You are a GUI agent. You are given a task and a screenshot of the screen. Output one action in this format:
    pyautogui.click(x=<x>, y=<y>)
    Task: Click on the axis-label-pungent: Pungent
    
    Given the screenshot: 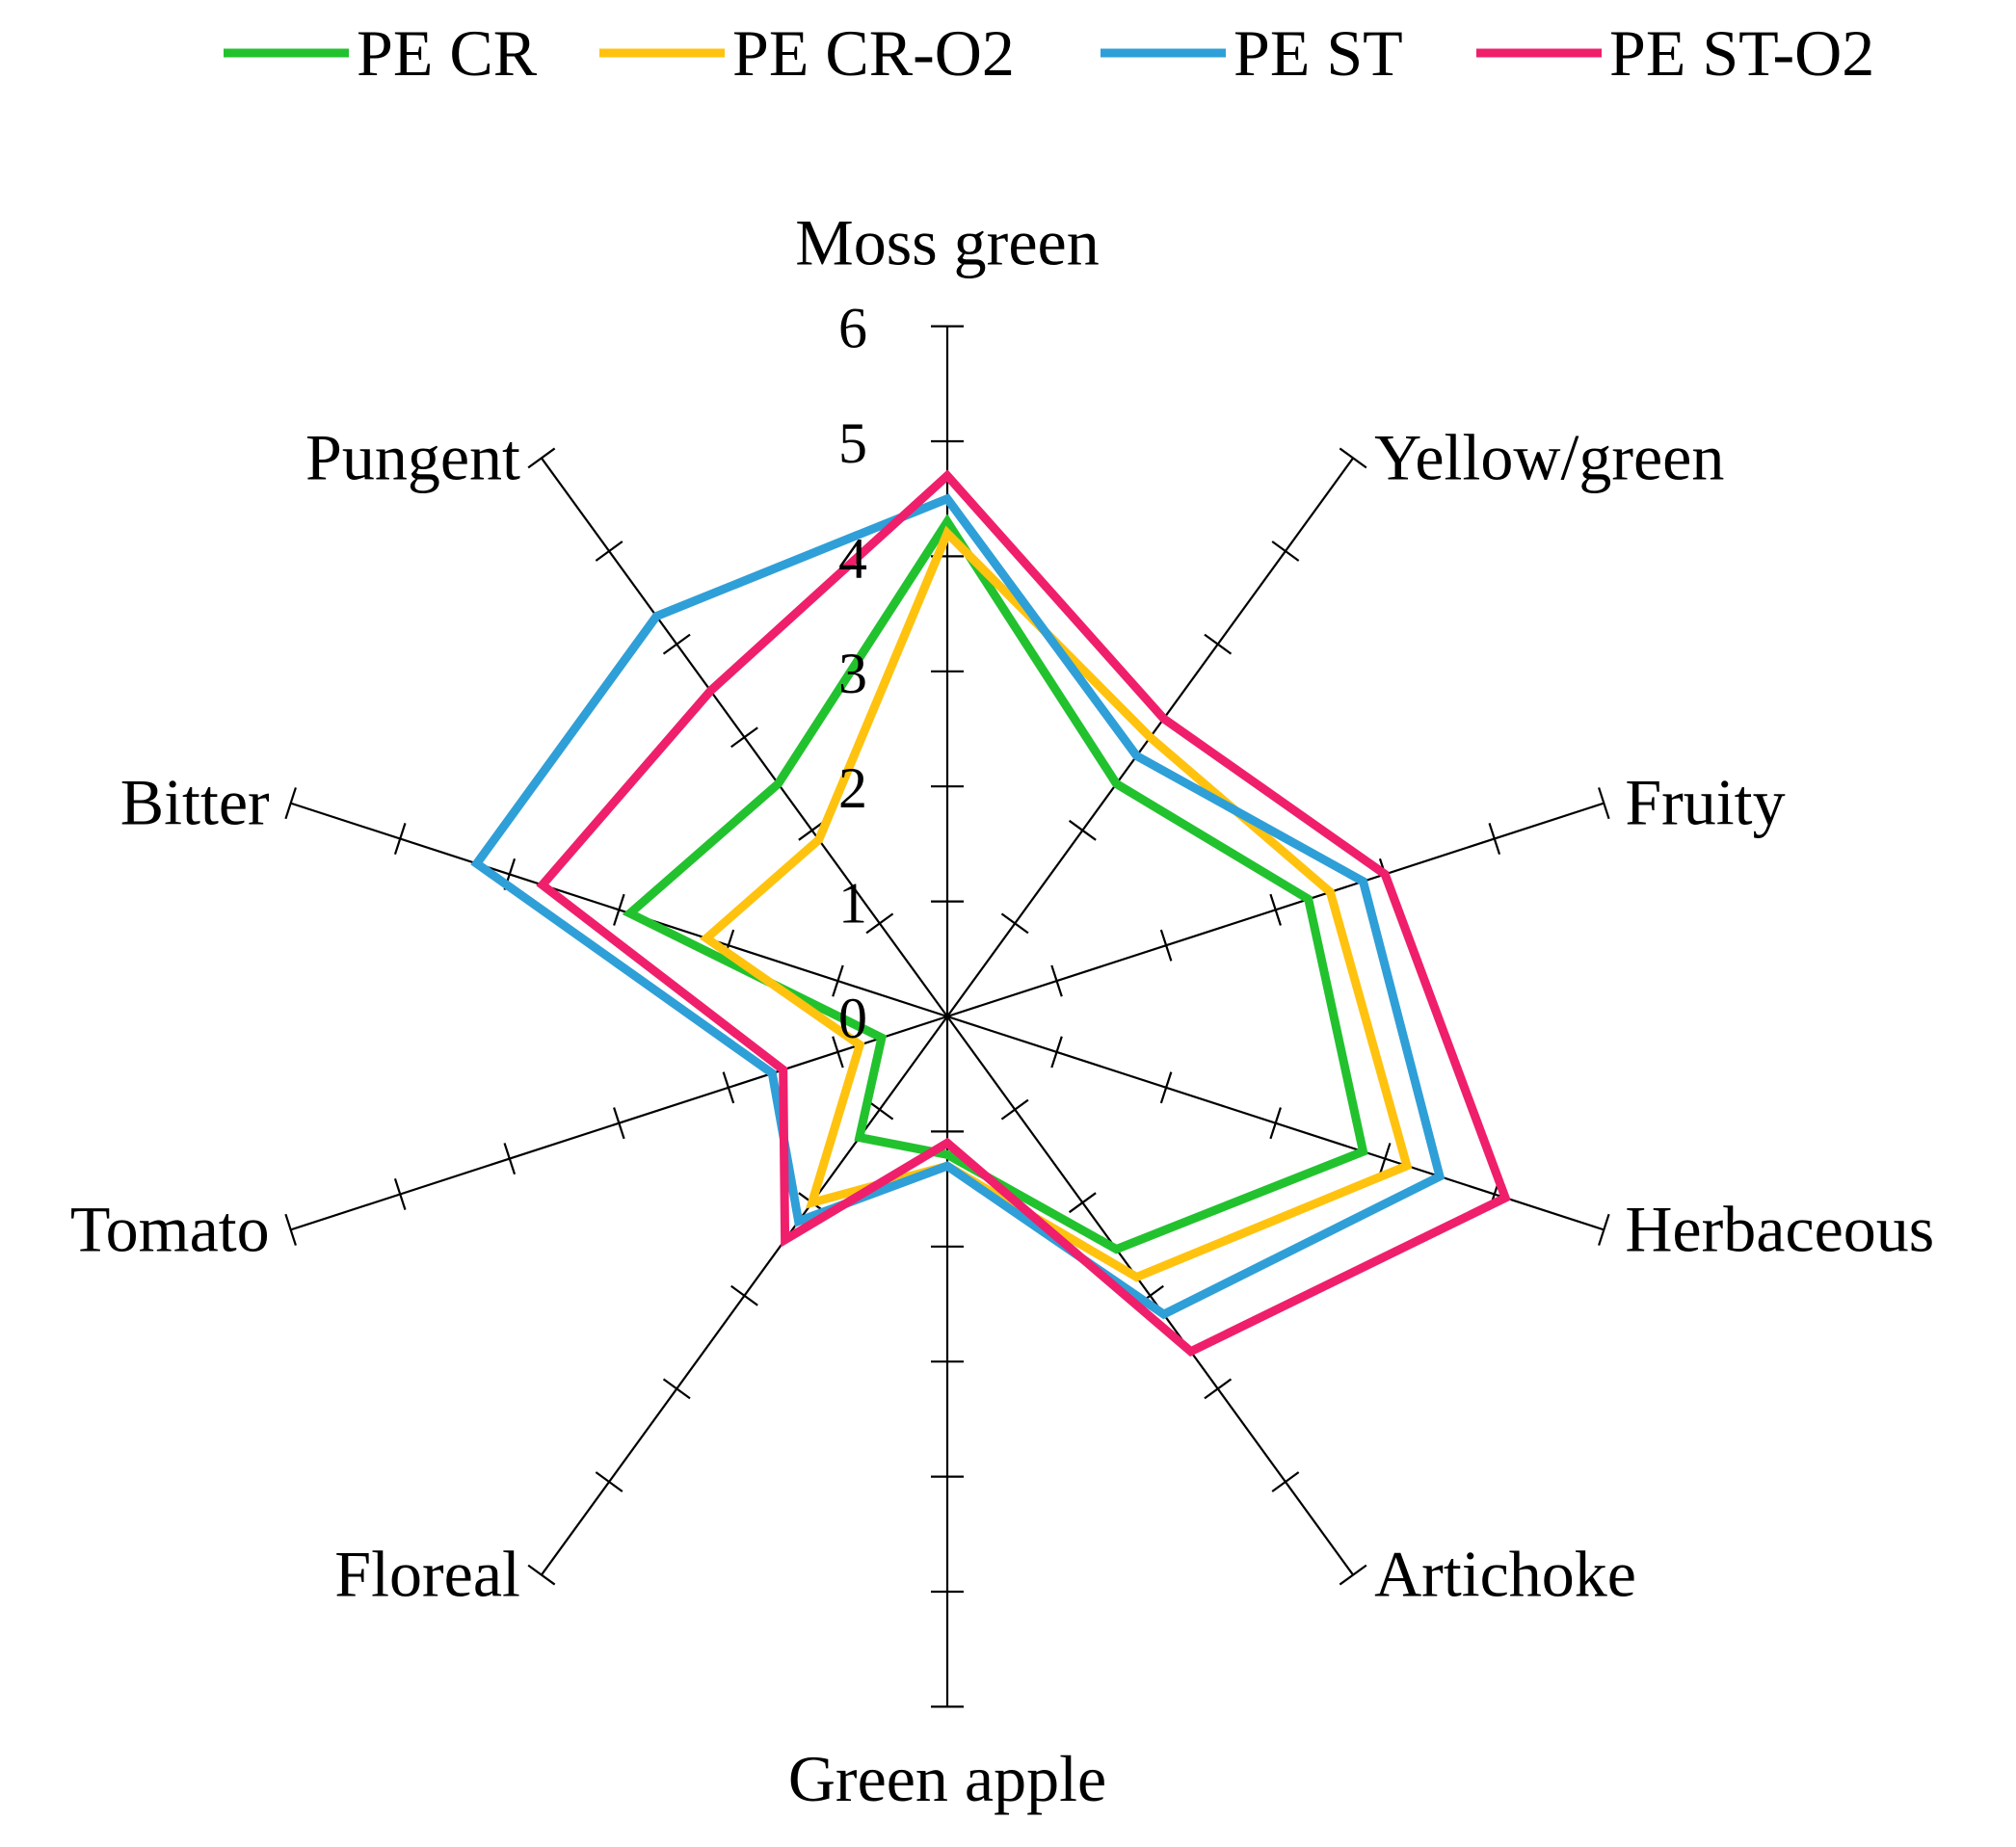 What is the action you would take?
    pyautogui.click(x=413, y=456)
    